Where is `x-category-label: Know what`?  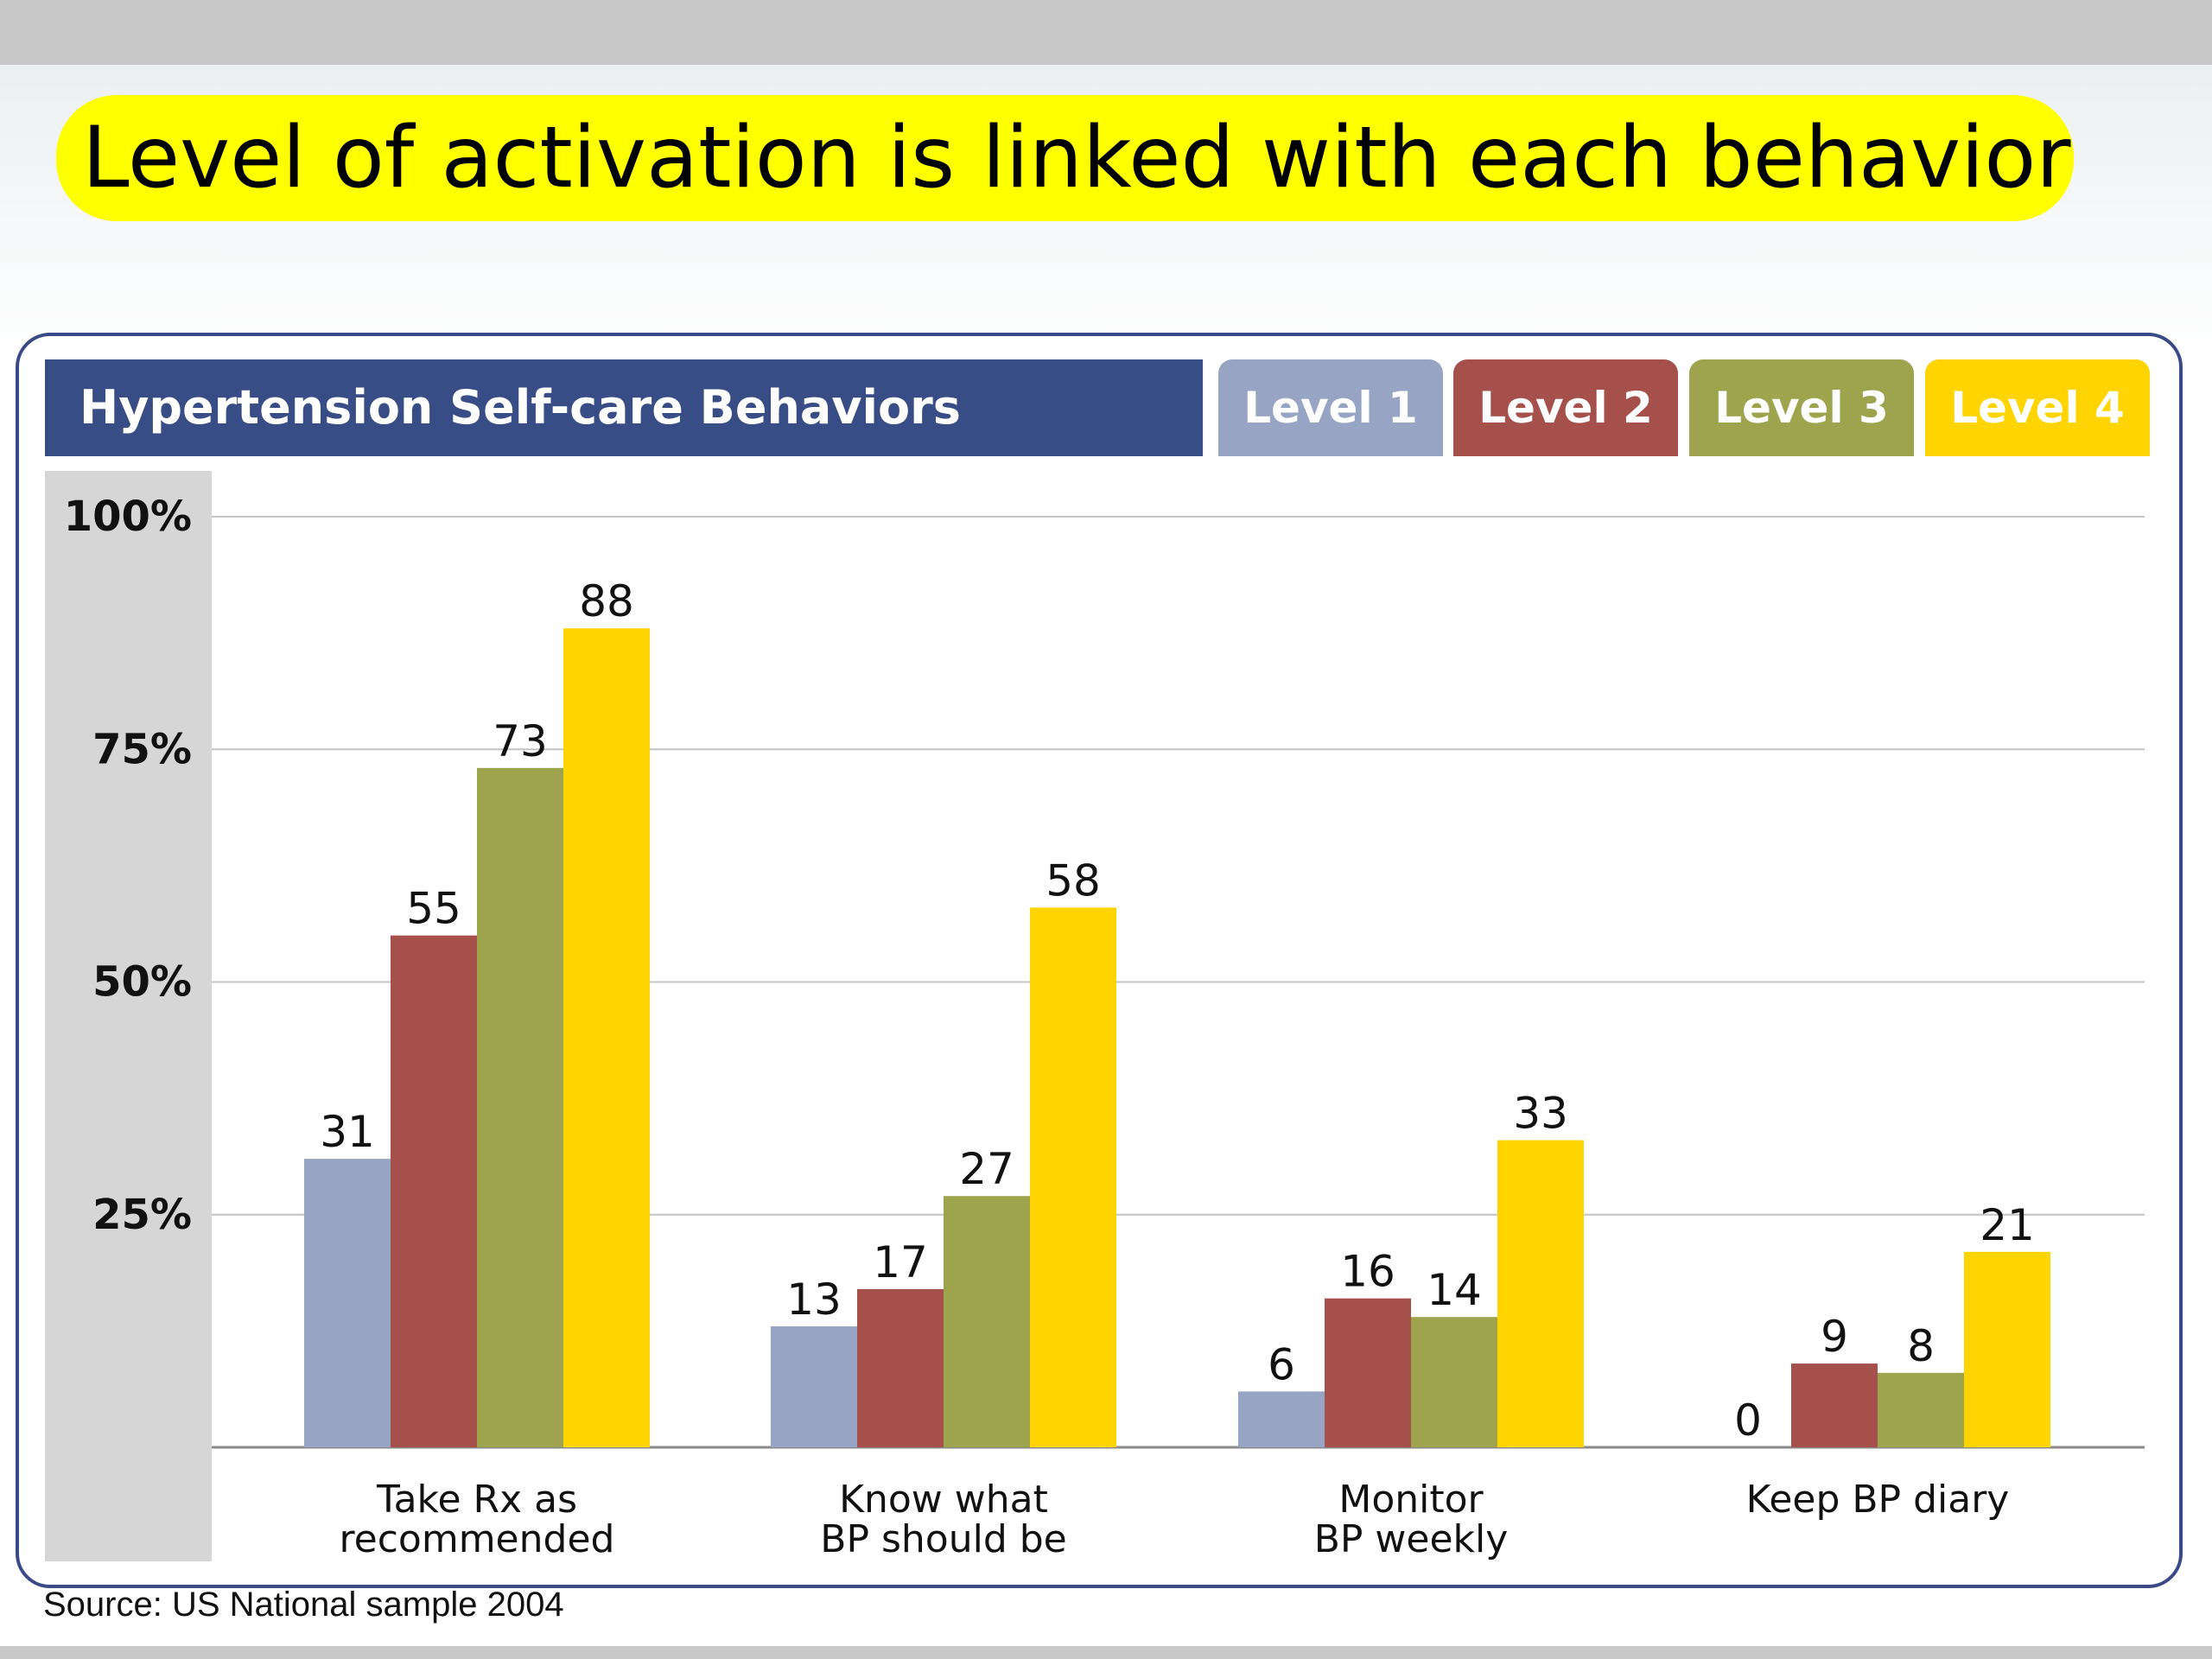 x-category-label: Know what is located at coordinates (943, 1500).